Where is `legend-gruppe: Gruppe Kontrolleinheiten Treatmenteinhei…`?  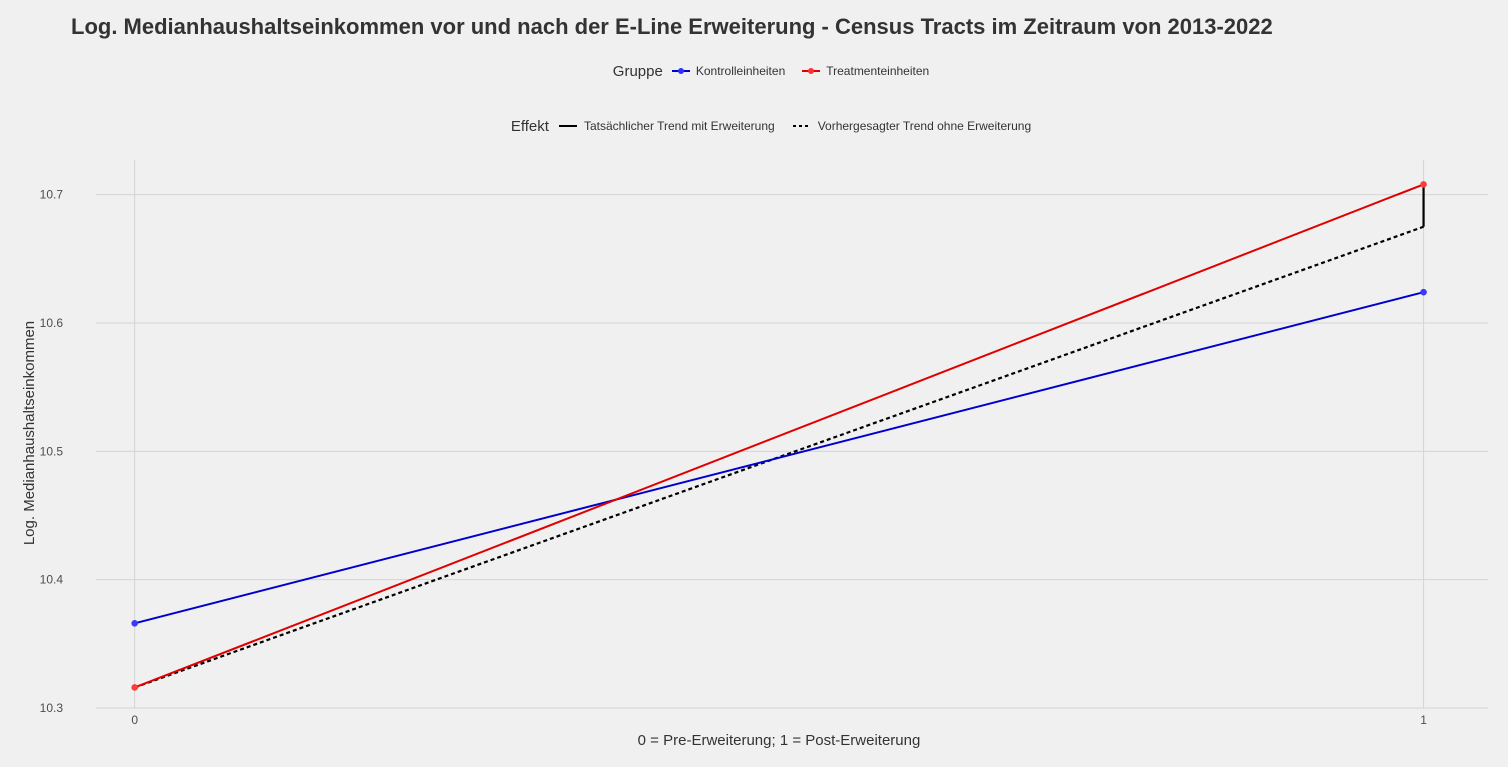
legend-gruppe: Gruppe Kontrolleinheiten Treatmenteinhei… is located at coordinates (754, 71).